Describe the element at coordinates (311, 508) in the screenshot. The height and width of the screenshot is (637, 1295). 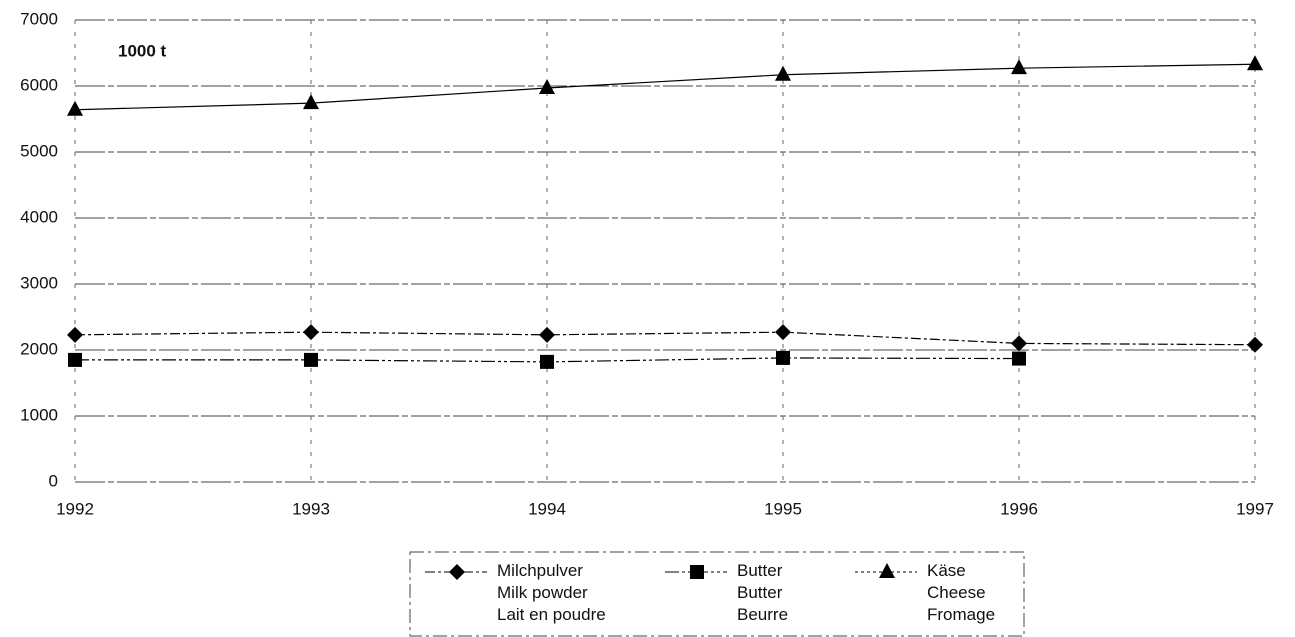
I see `x-tick-label: 1993` at that location.